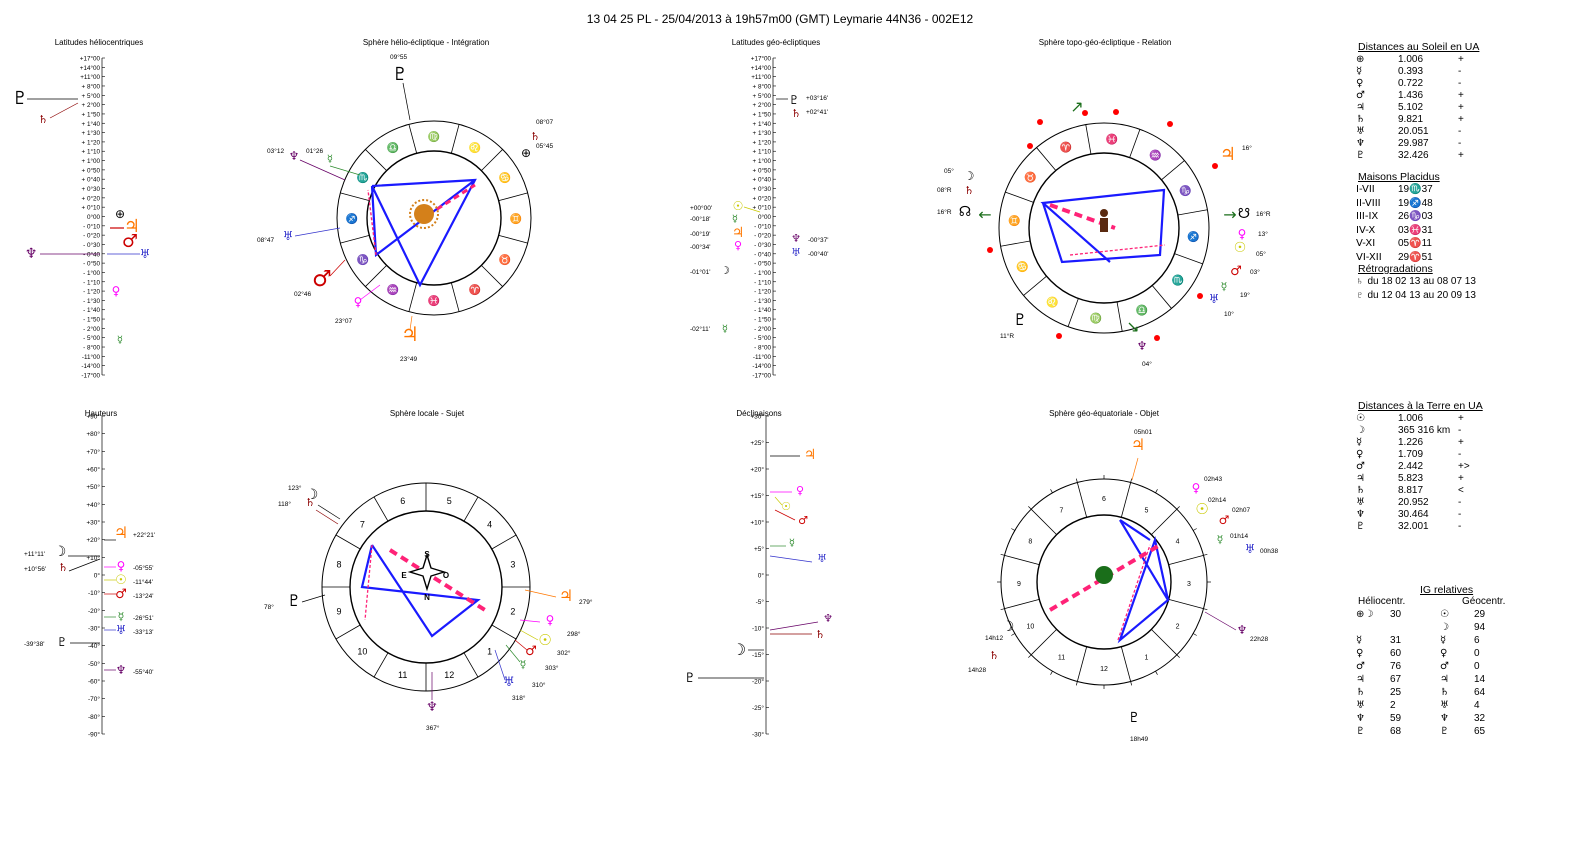  What do you see at coordinates (339, 611) in the screenshot?
I see `house-number-label: 9` at bounding box center [339, 611].